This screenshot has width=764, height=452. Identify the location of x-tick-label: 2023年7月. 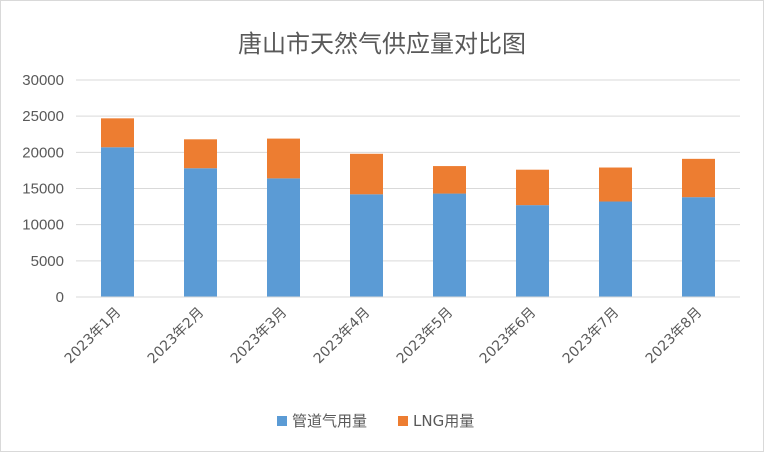
(591, 336).